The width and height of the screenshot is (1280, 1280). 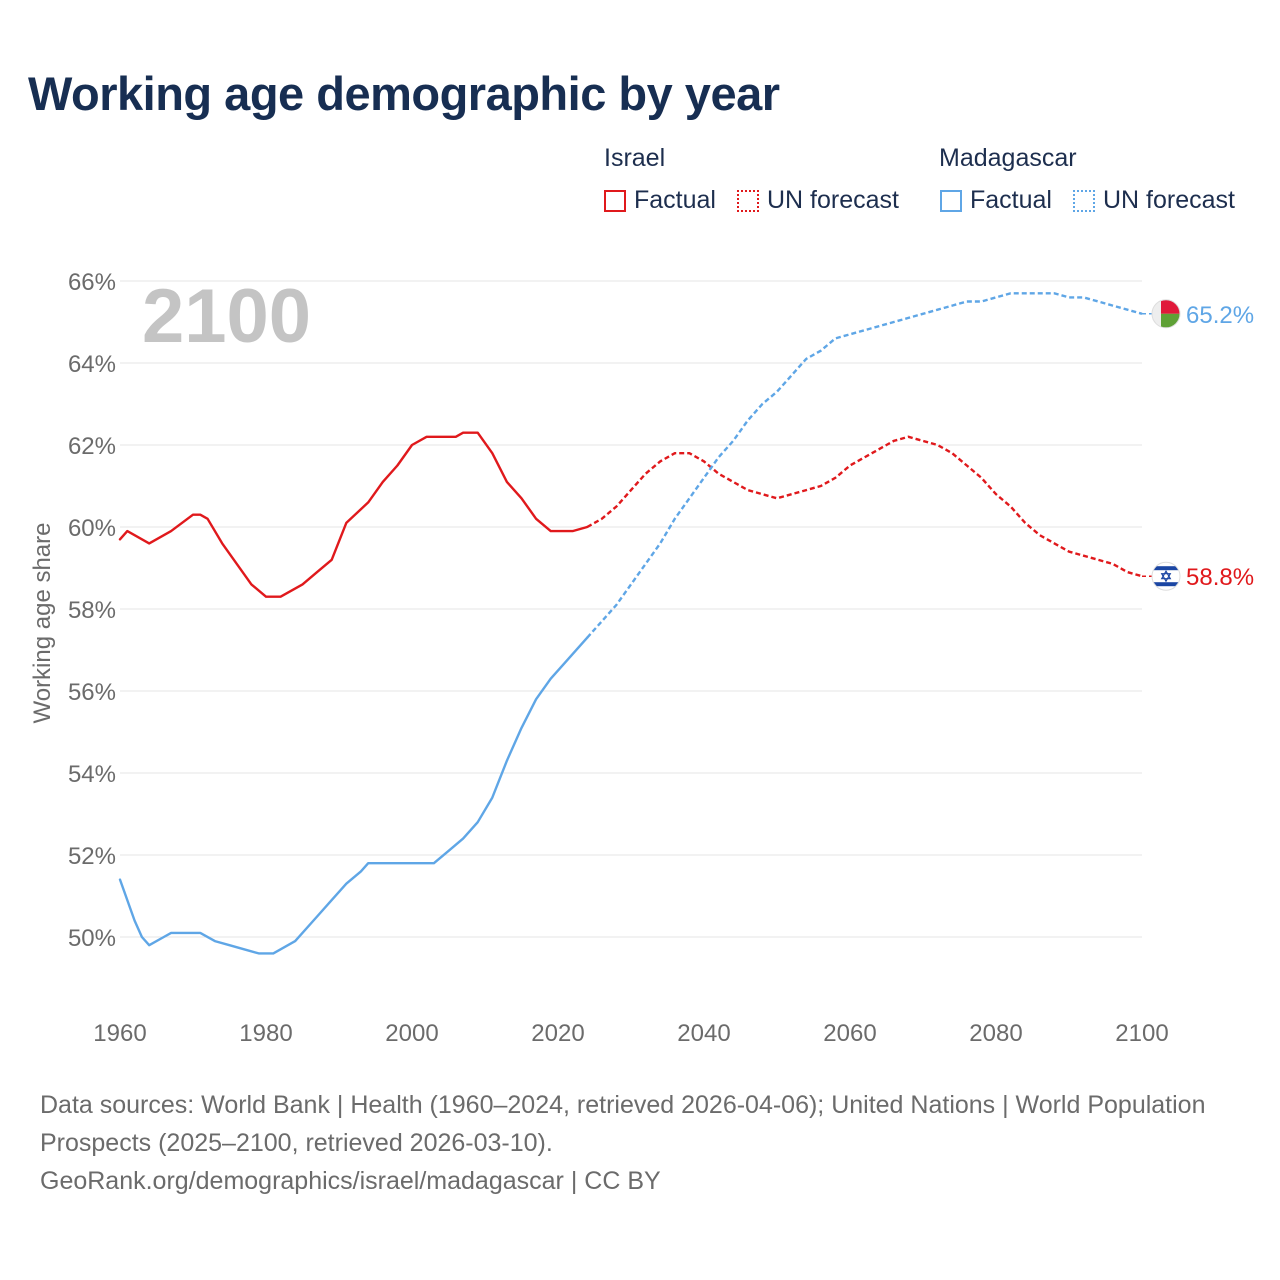 What do you see at coordinates (1220, 577) in the screenshot?
I see `end-value-label-israel: 58.8%` at bounding box center [1220, 577].